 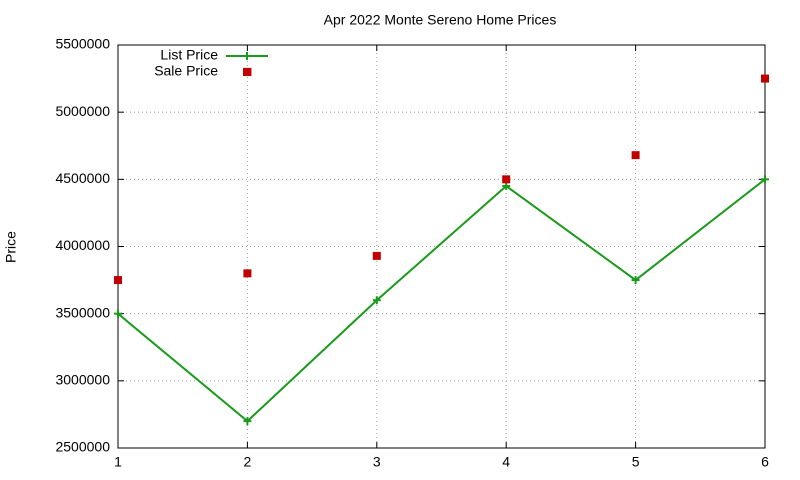 What do you see at coordinates (636, 462) in the screenshot?
I see `x-tick-label: 5` at bounding box center [636, 462].